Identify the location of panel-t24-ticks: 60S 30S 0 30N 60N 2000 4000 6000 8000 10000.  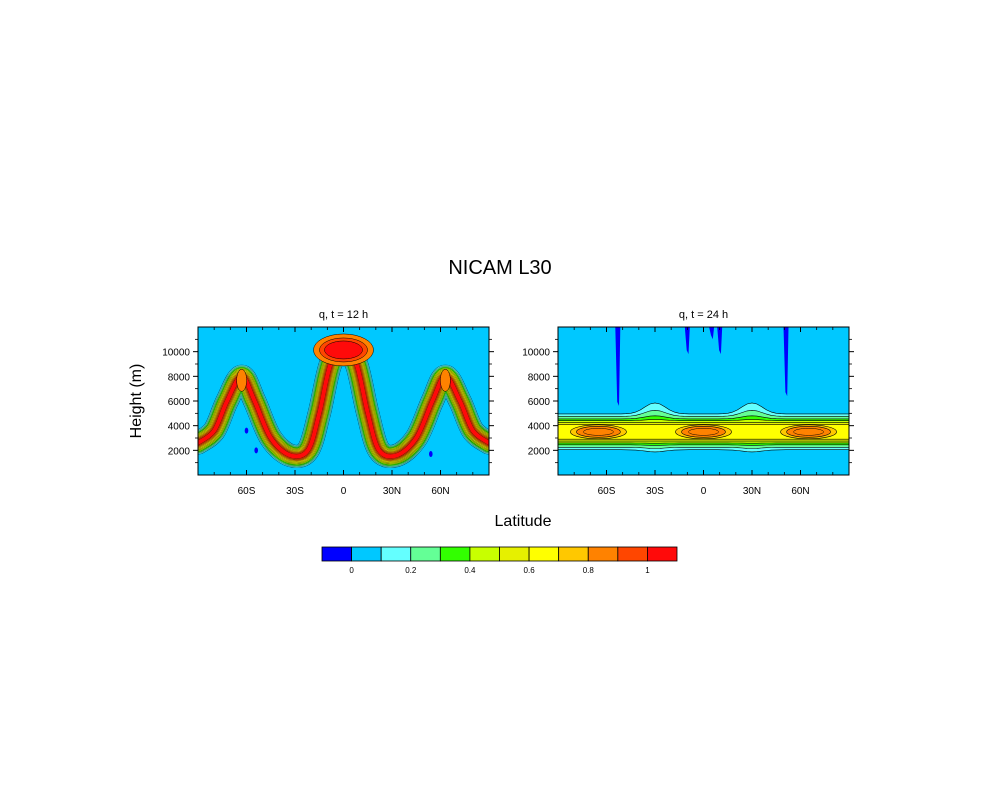
(688, 412).